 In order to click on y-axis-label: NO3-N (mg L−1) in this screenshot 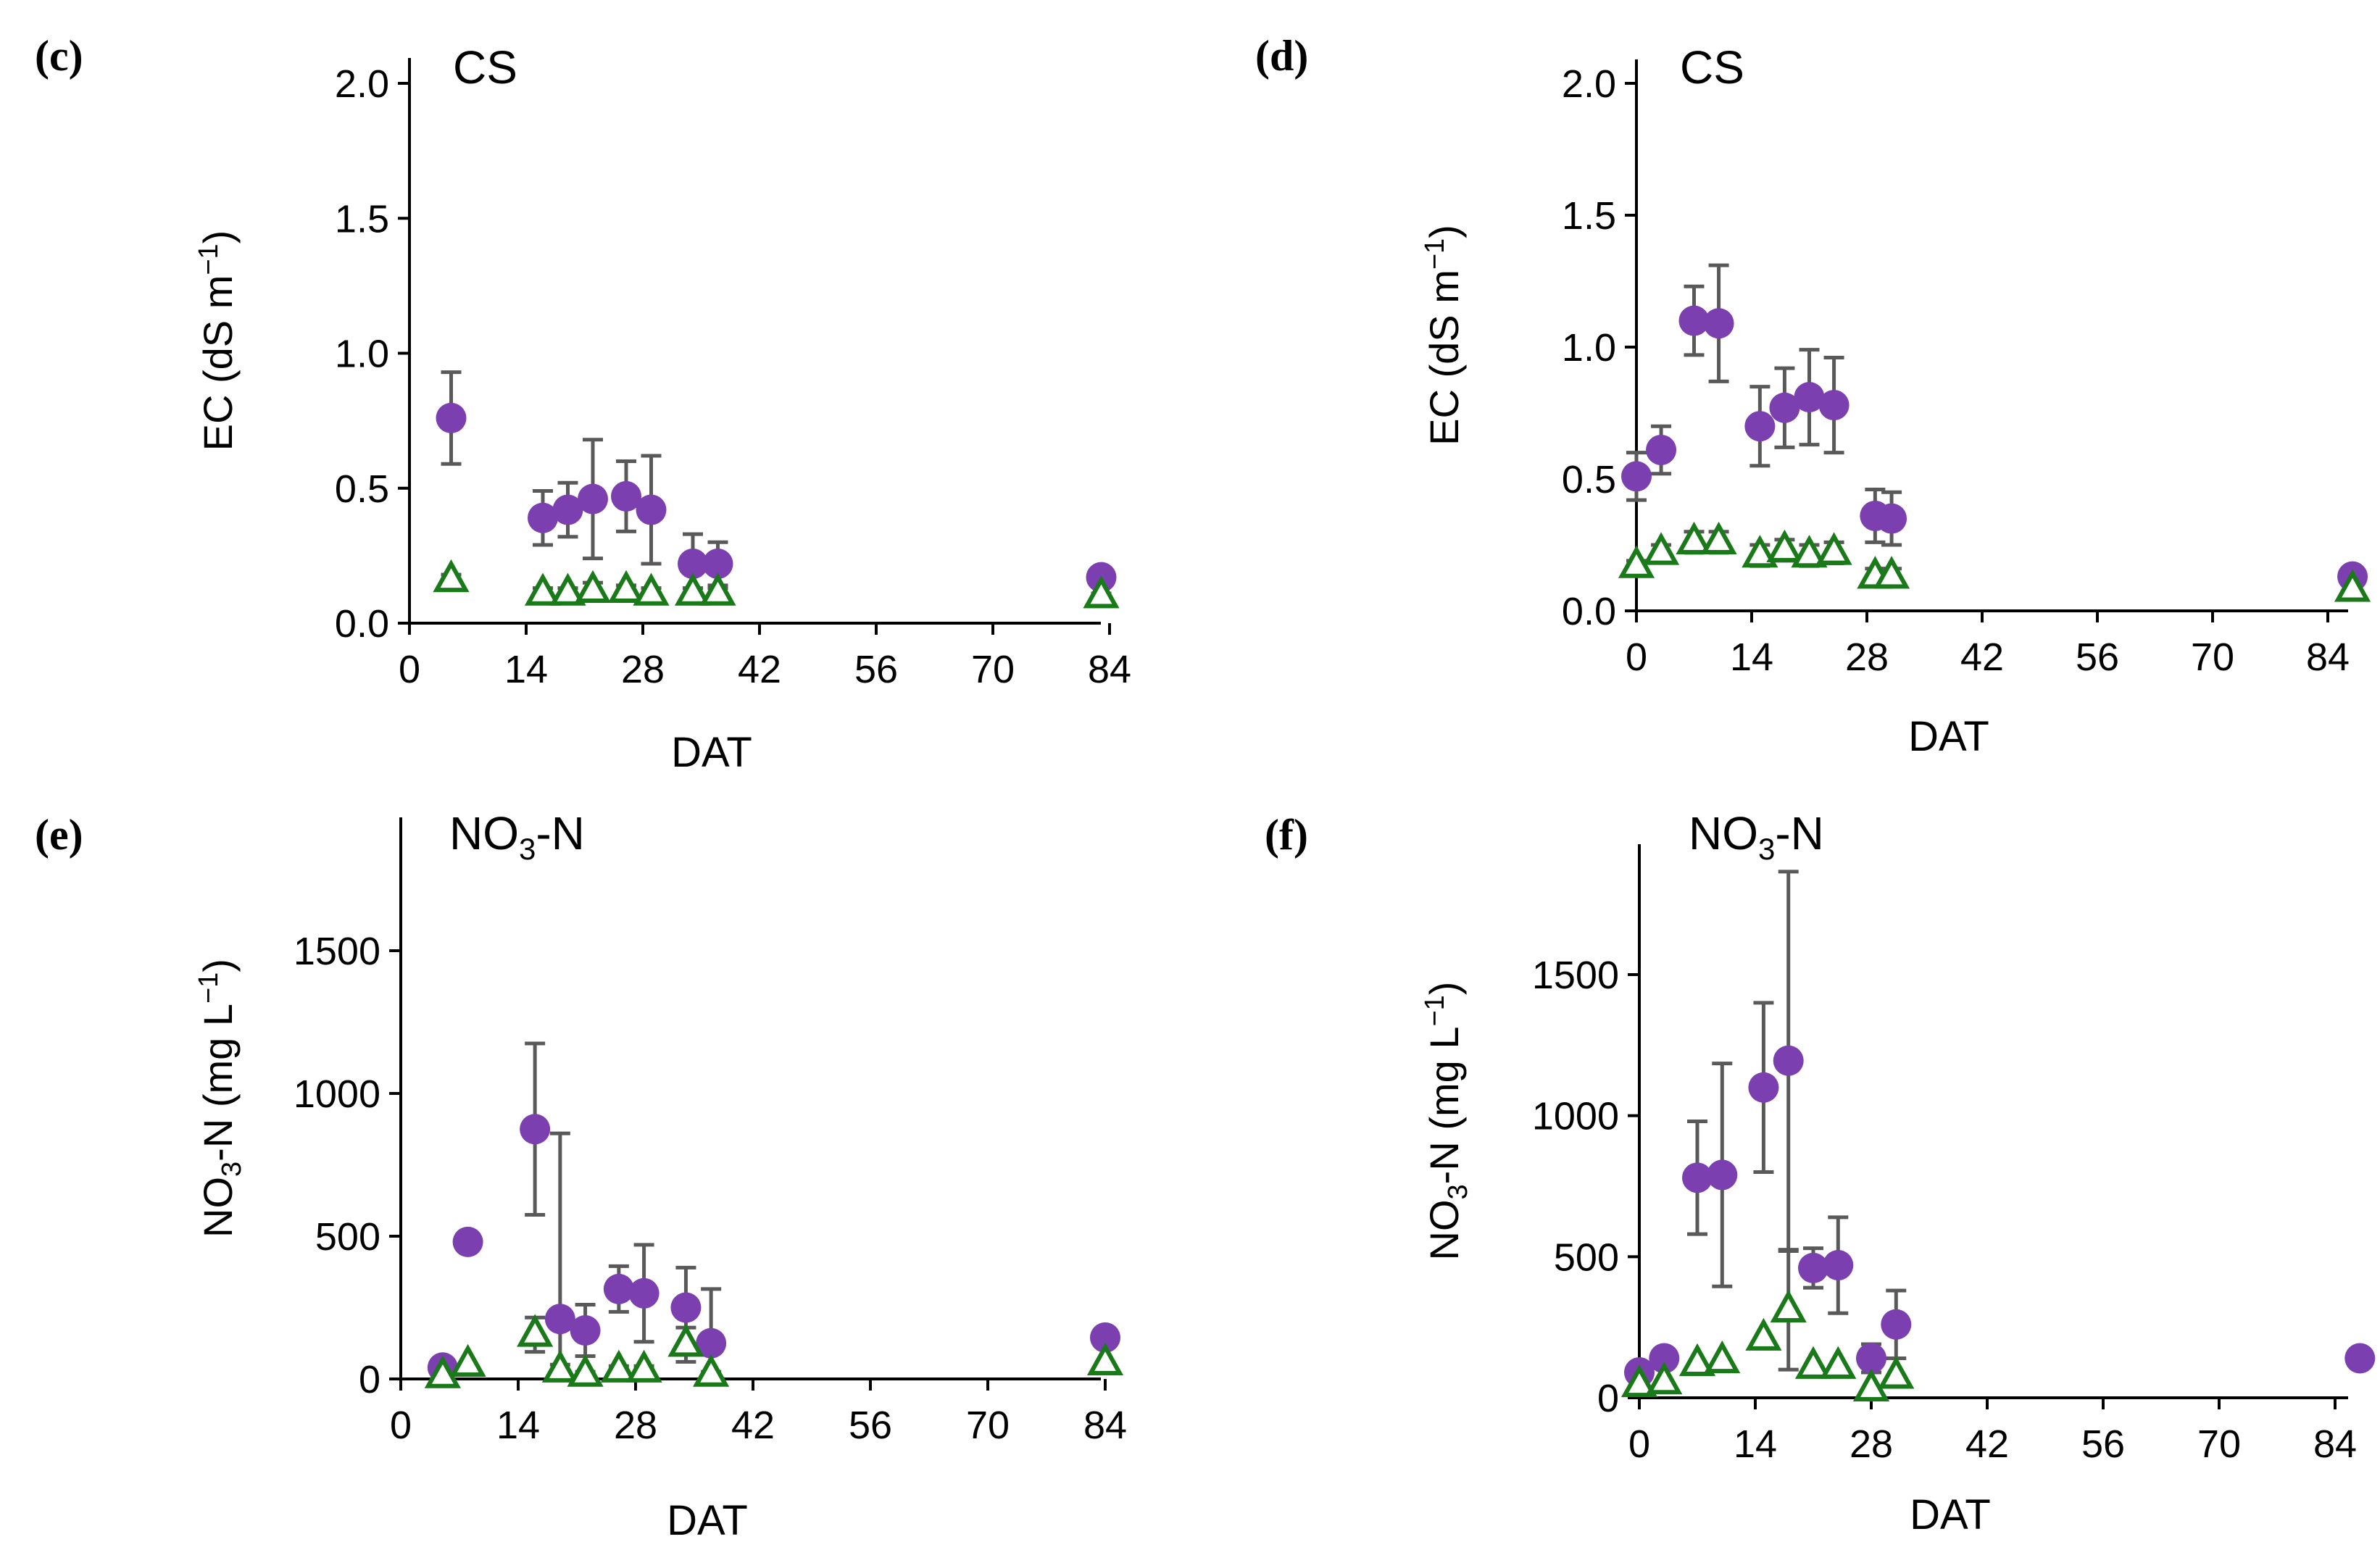, I will do `click(1446, 1121)`.